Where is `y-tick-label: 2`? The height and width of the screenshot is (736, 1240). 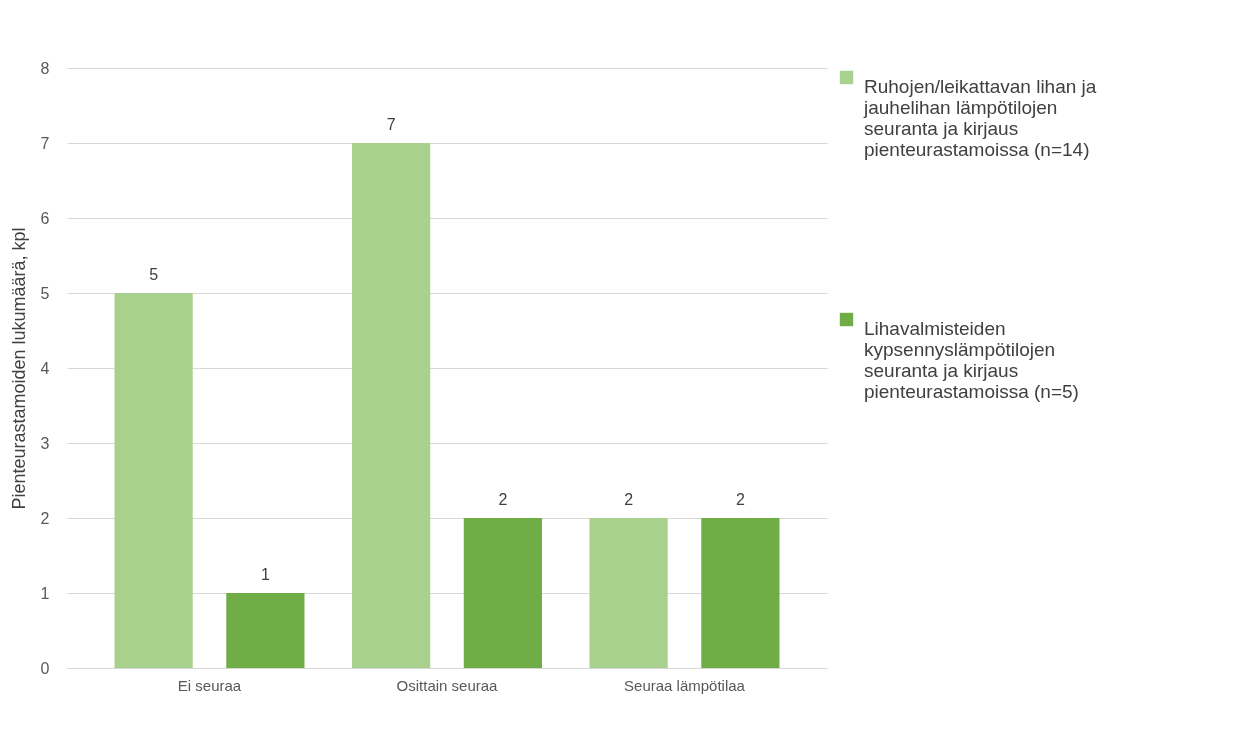
y-tick-label: 2 is located at coordinates (45, 518).